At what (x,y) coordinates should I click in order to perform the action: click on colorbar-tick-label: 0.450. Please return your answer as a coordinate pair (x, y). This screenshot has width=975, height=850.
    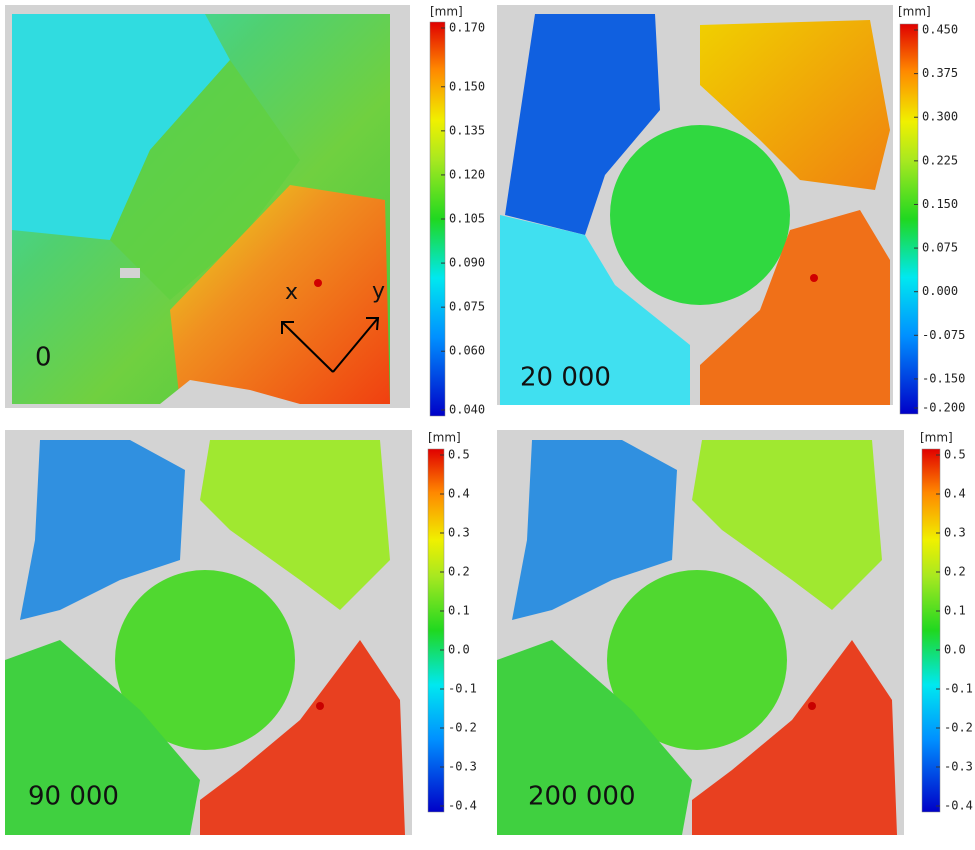
    Looking at the image, I should click on (940, 30).